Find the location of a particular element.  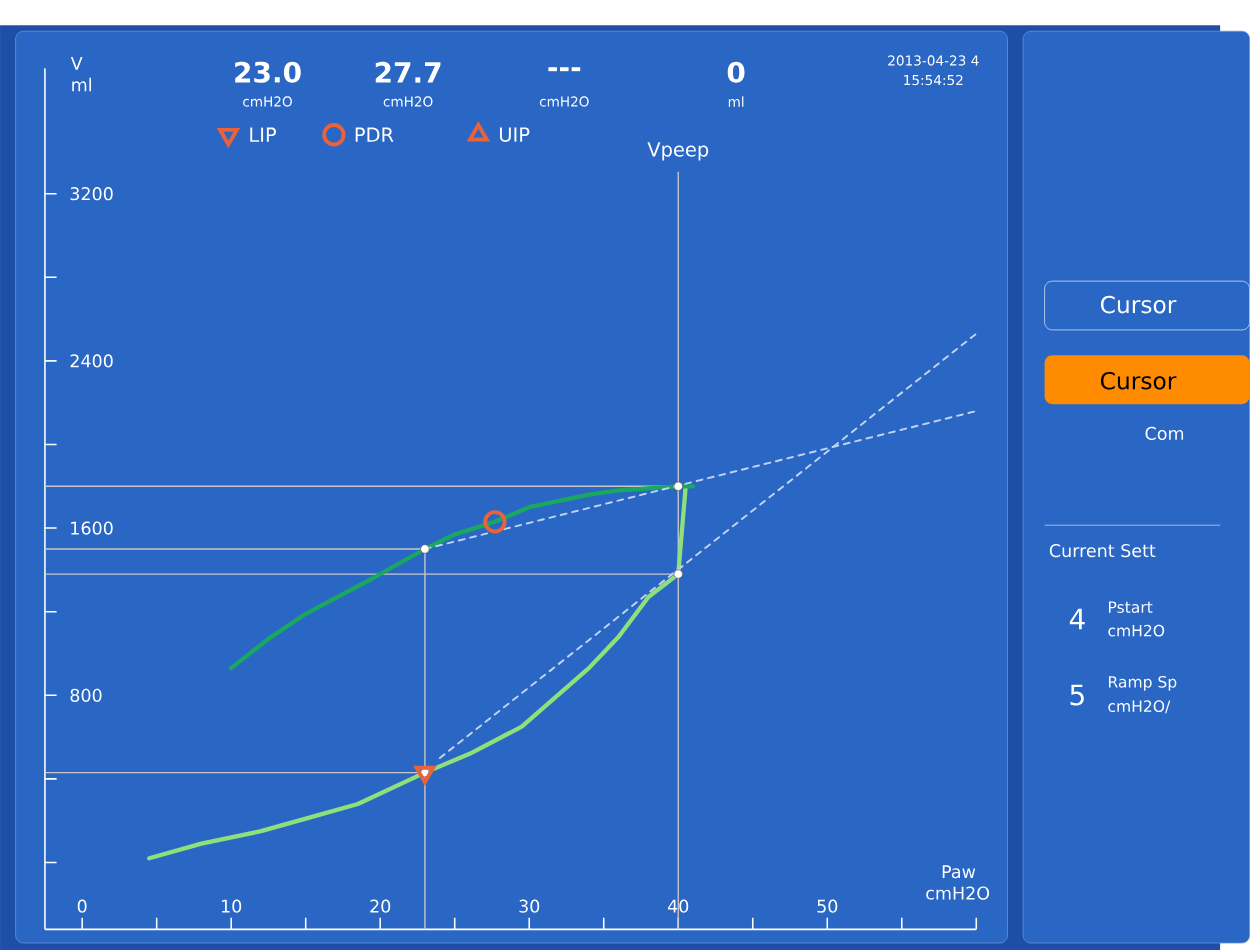

x-tick-label: 30 is located at coordinates (529, 906).